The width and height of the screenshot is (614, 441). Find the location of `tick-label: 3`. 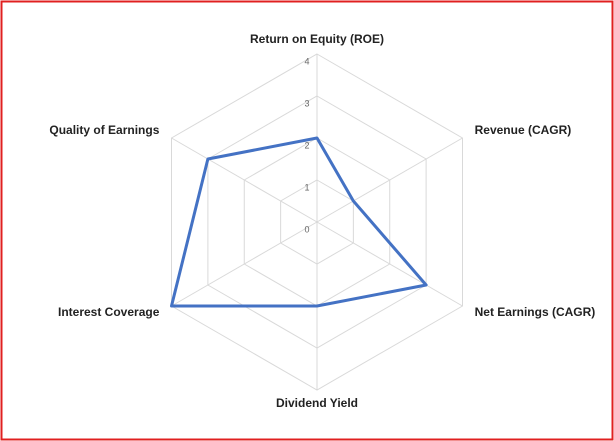

tick-label: 3 is located at coordinates (306, 103).